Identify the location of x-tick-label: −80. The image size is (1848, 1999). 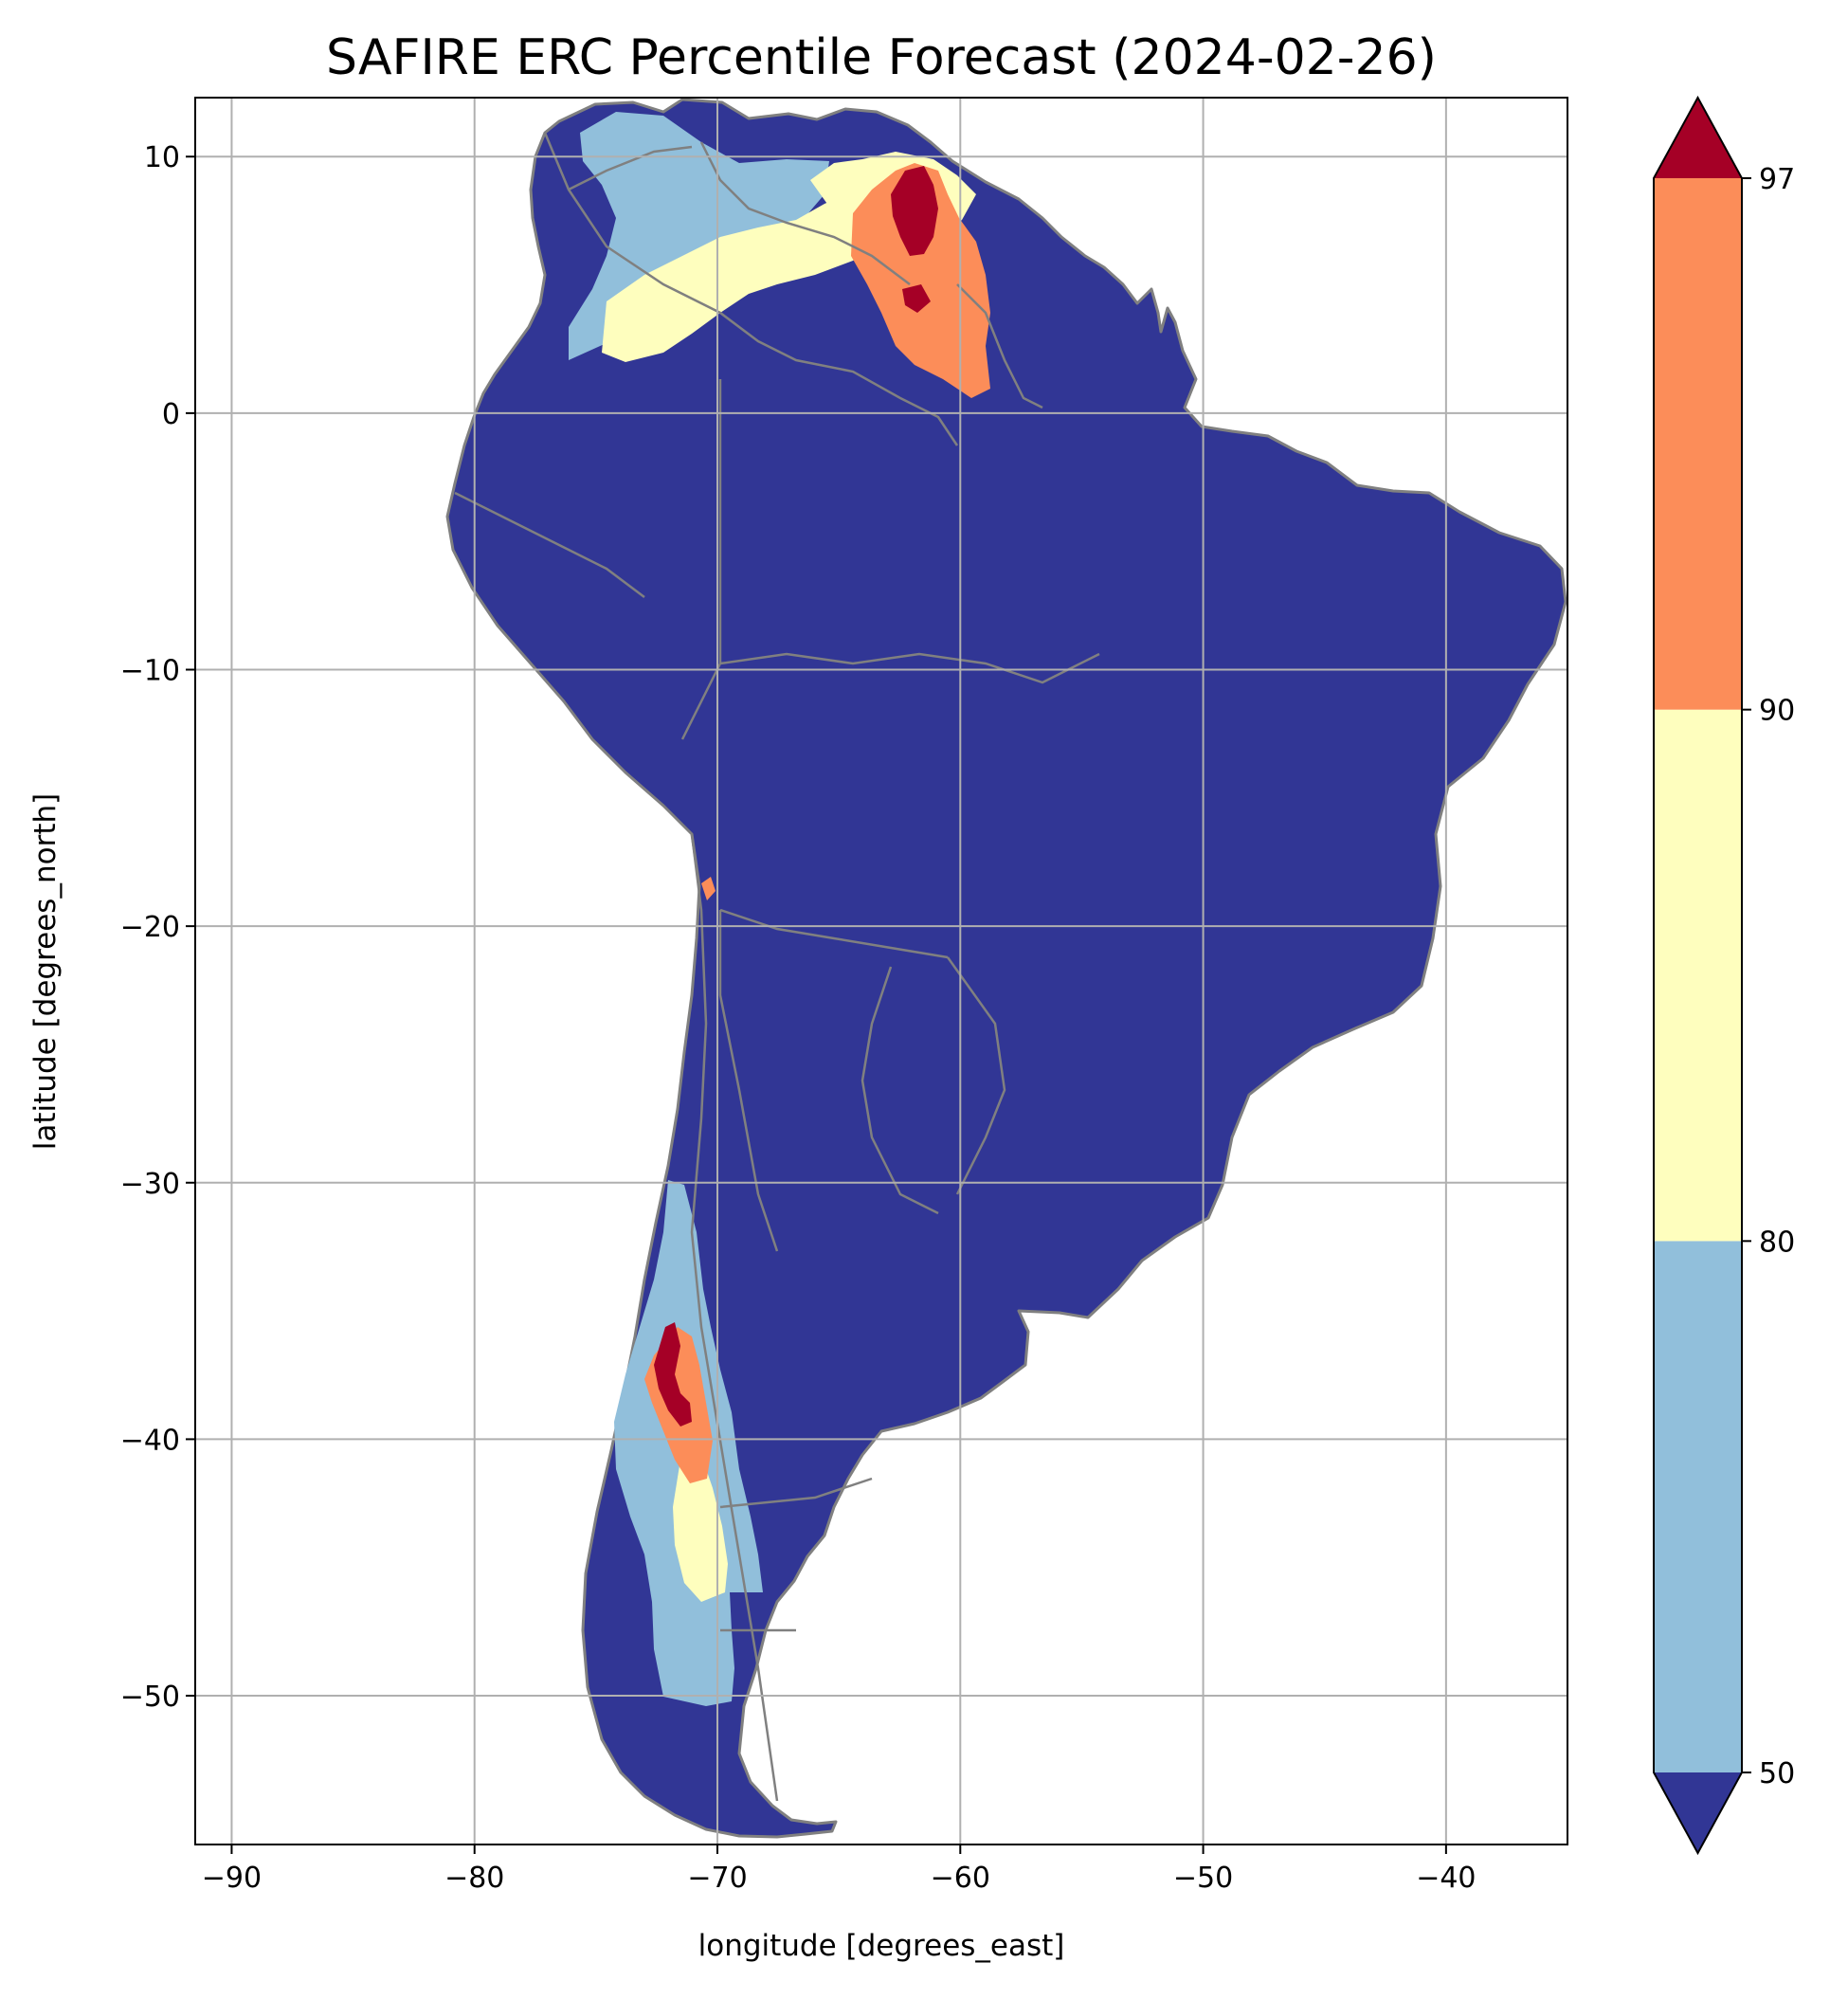
(474, 1879).